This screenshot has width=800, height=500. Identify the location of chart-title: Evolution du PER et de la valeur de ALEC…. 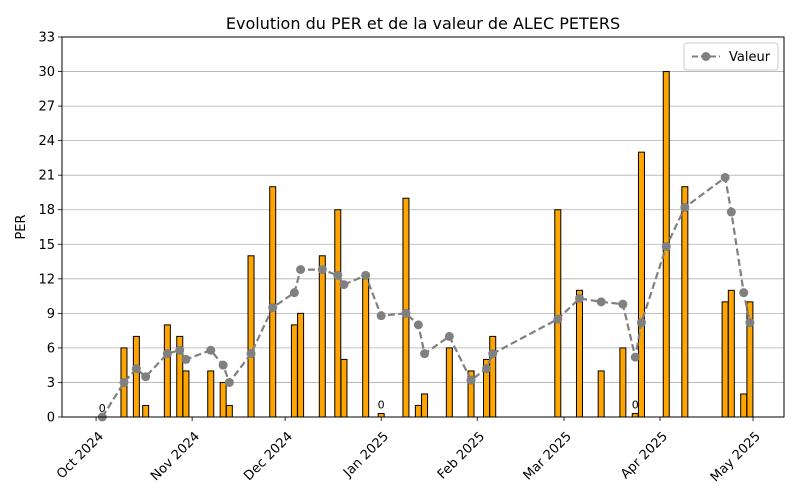
(423, 23).